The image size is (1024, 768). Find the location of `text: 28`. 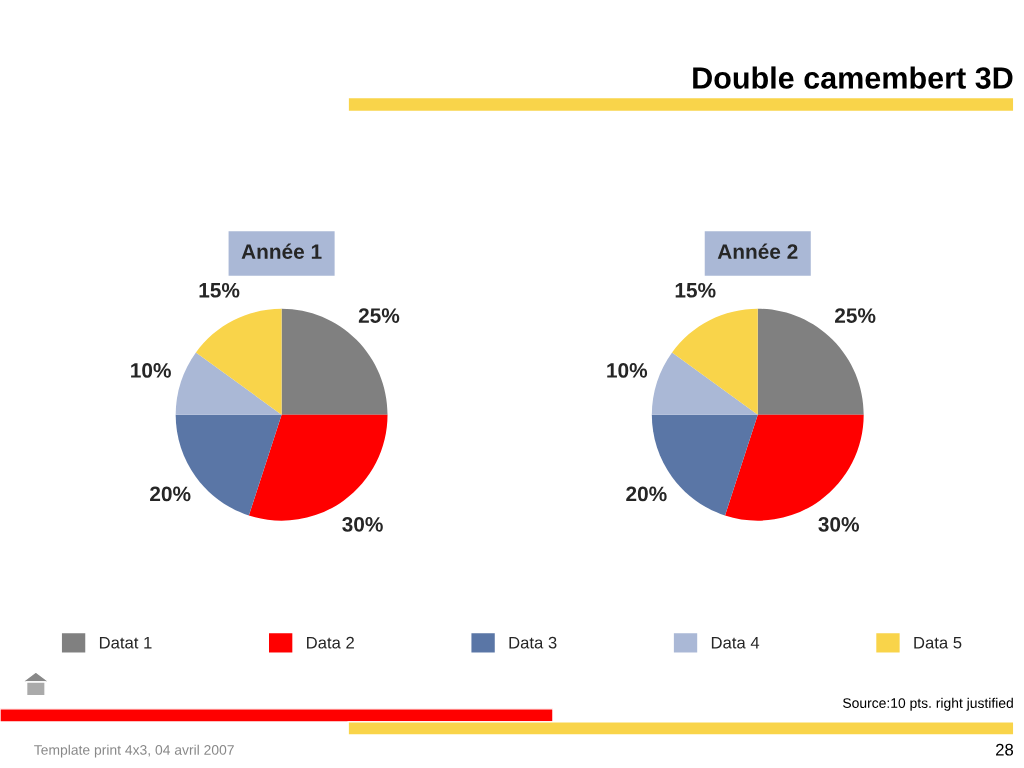

text: 28 is located at coordinates (1005, 749).